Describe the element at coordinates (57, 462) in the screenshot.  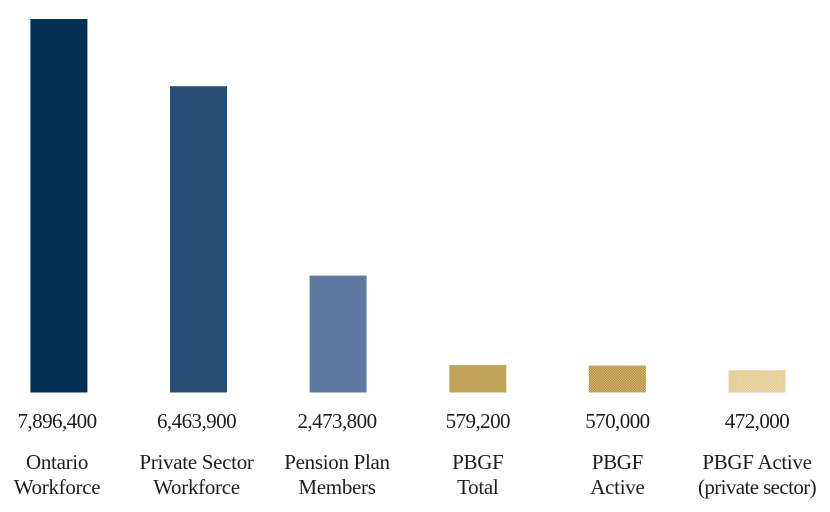
I see `svg-text: Ontario` at that location.